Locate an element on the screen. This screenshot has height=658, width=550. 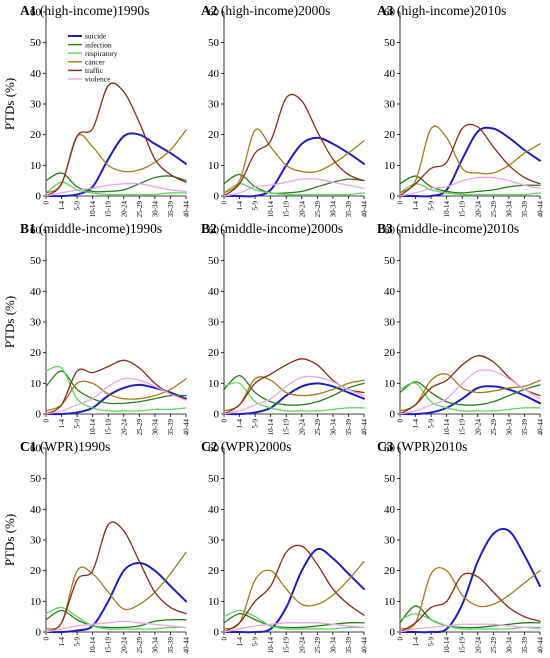
panel-title-text: (WPR)1990s is located at coordinates (74, 446).